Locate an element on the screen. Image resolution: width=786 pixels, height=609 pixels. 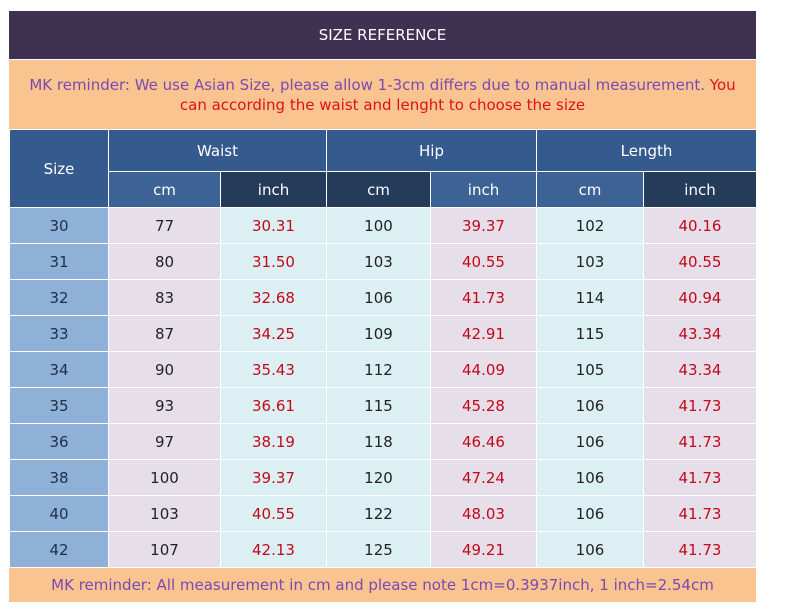
header-row-units: cm inch cm inch cm inch is located at coordinates (383, 189).